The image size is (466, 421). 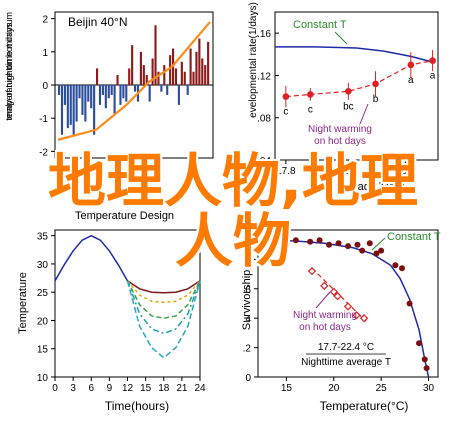 I want to click on y-tick-label: 2, so click(x=45, y=20).